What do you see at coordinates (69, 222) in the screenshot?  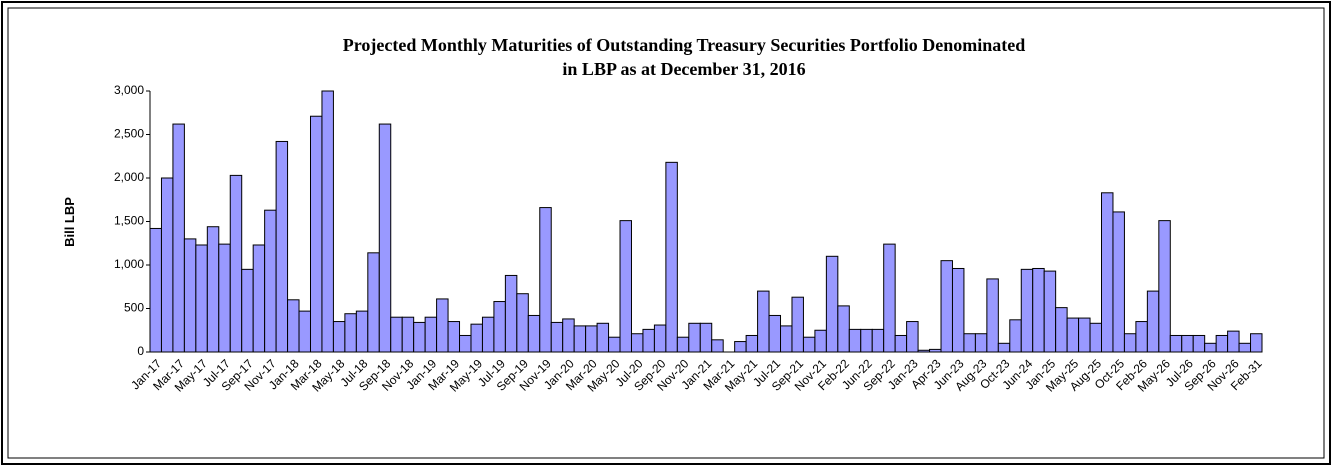 I see `y-axis-label: Bill LBP` at bounding box center [69, 222].